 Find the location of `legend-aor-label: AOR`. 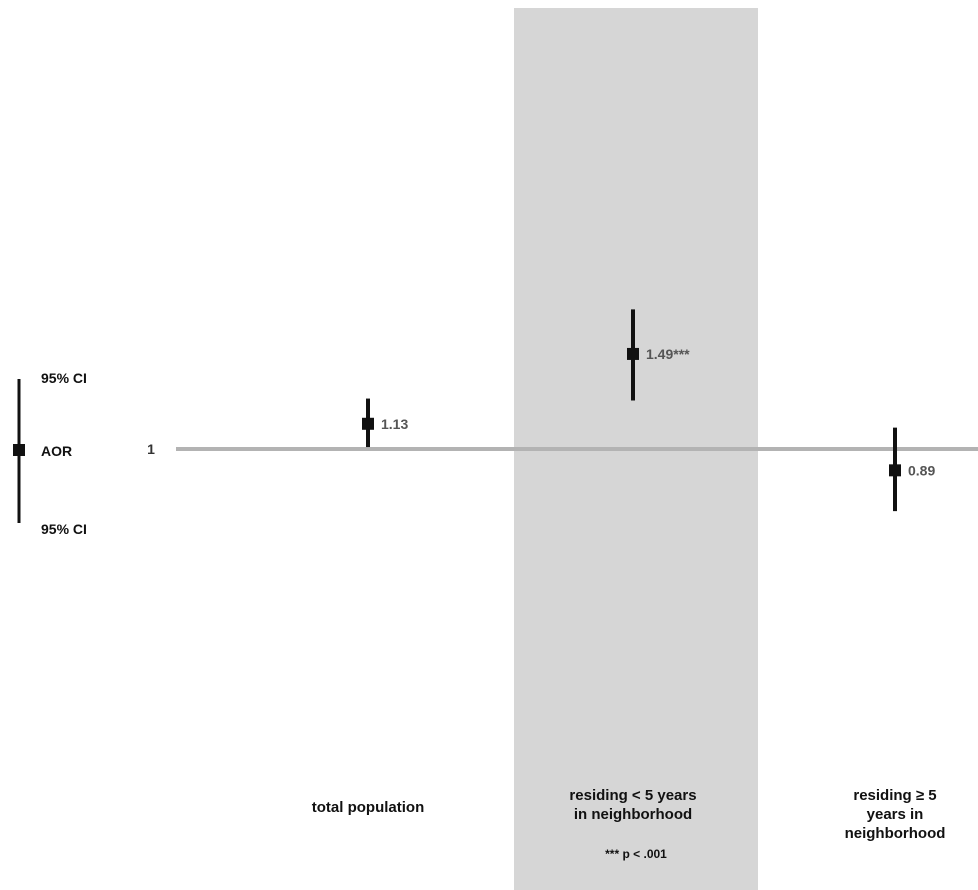

legend-aor-label: AOR is located at coordinates (56, 451).